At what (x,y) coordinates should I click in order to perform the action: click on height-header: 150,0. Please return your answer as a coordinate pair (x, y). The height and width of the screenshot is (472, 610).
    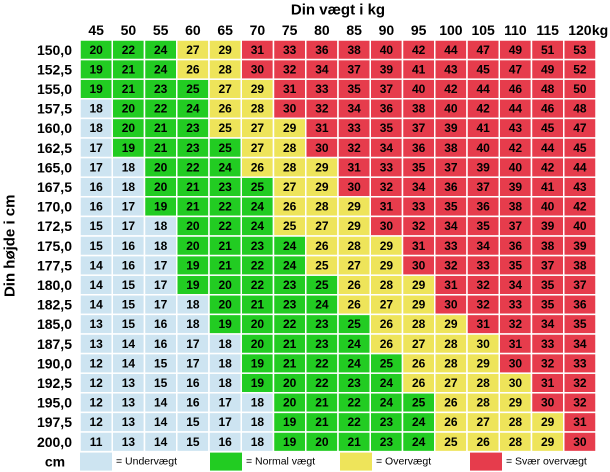
    Looking at the image, I should click on (54, 50).